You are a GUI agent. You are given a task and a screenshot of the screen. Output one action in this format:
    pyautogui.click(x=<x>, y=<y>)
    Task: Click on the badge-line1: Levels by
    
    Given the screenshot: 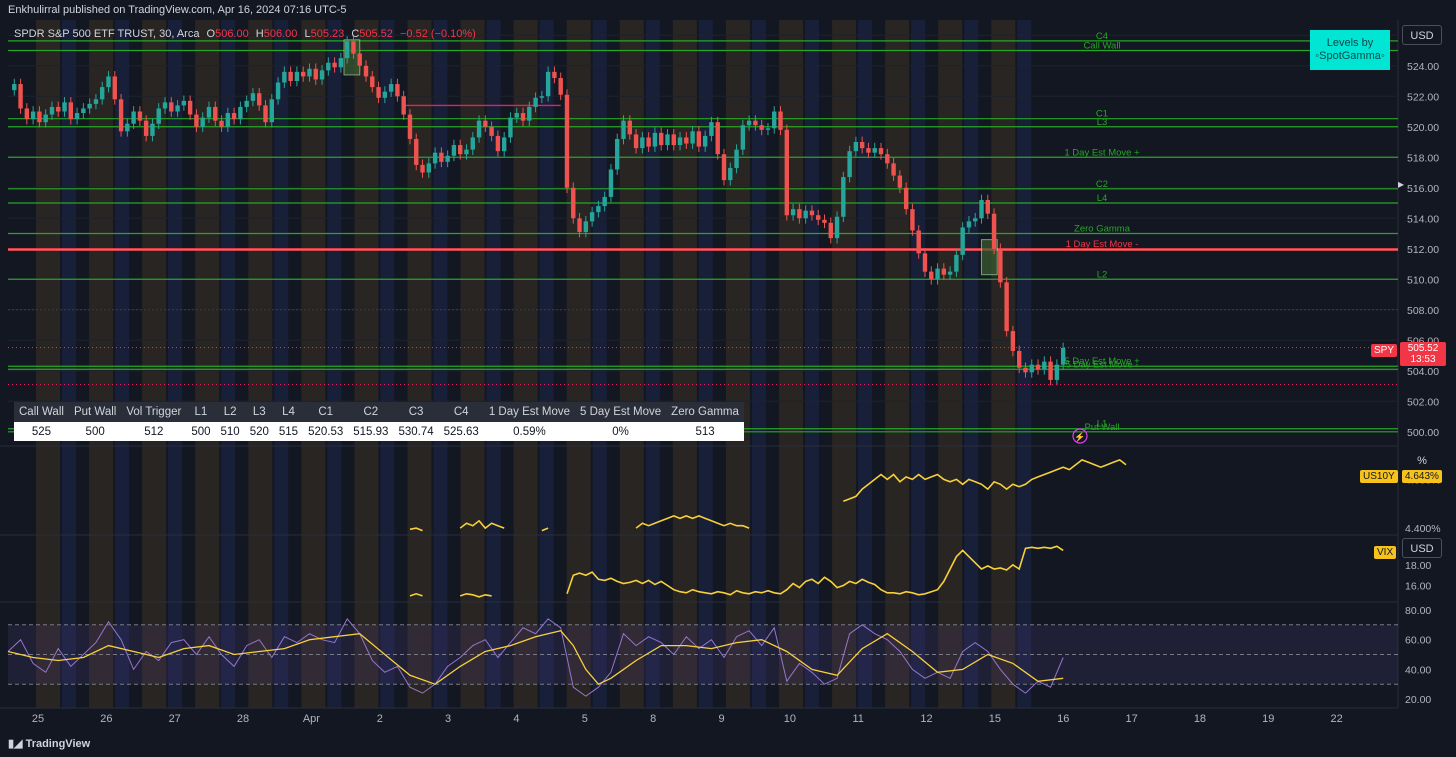 What is the action you would take?
    pyautogui.click(x=1350, y=43)
    